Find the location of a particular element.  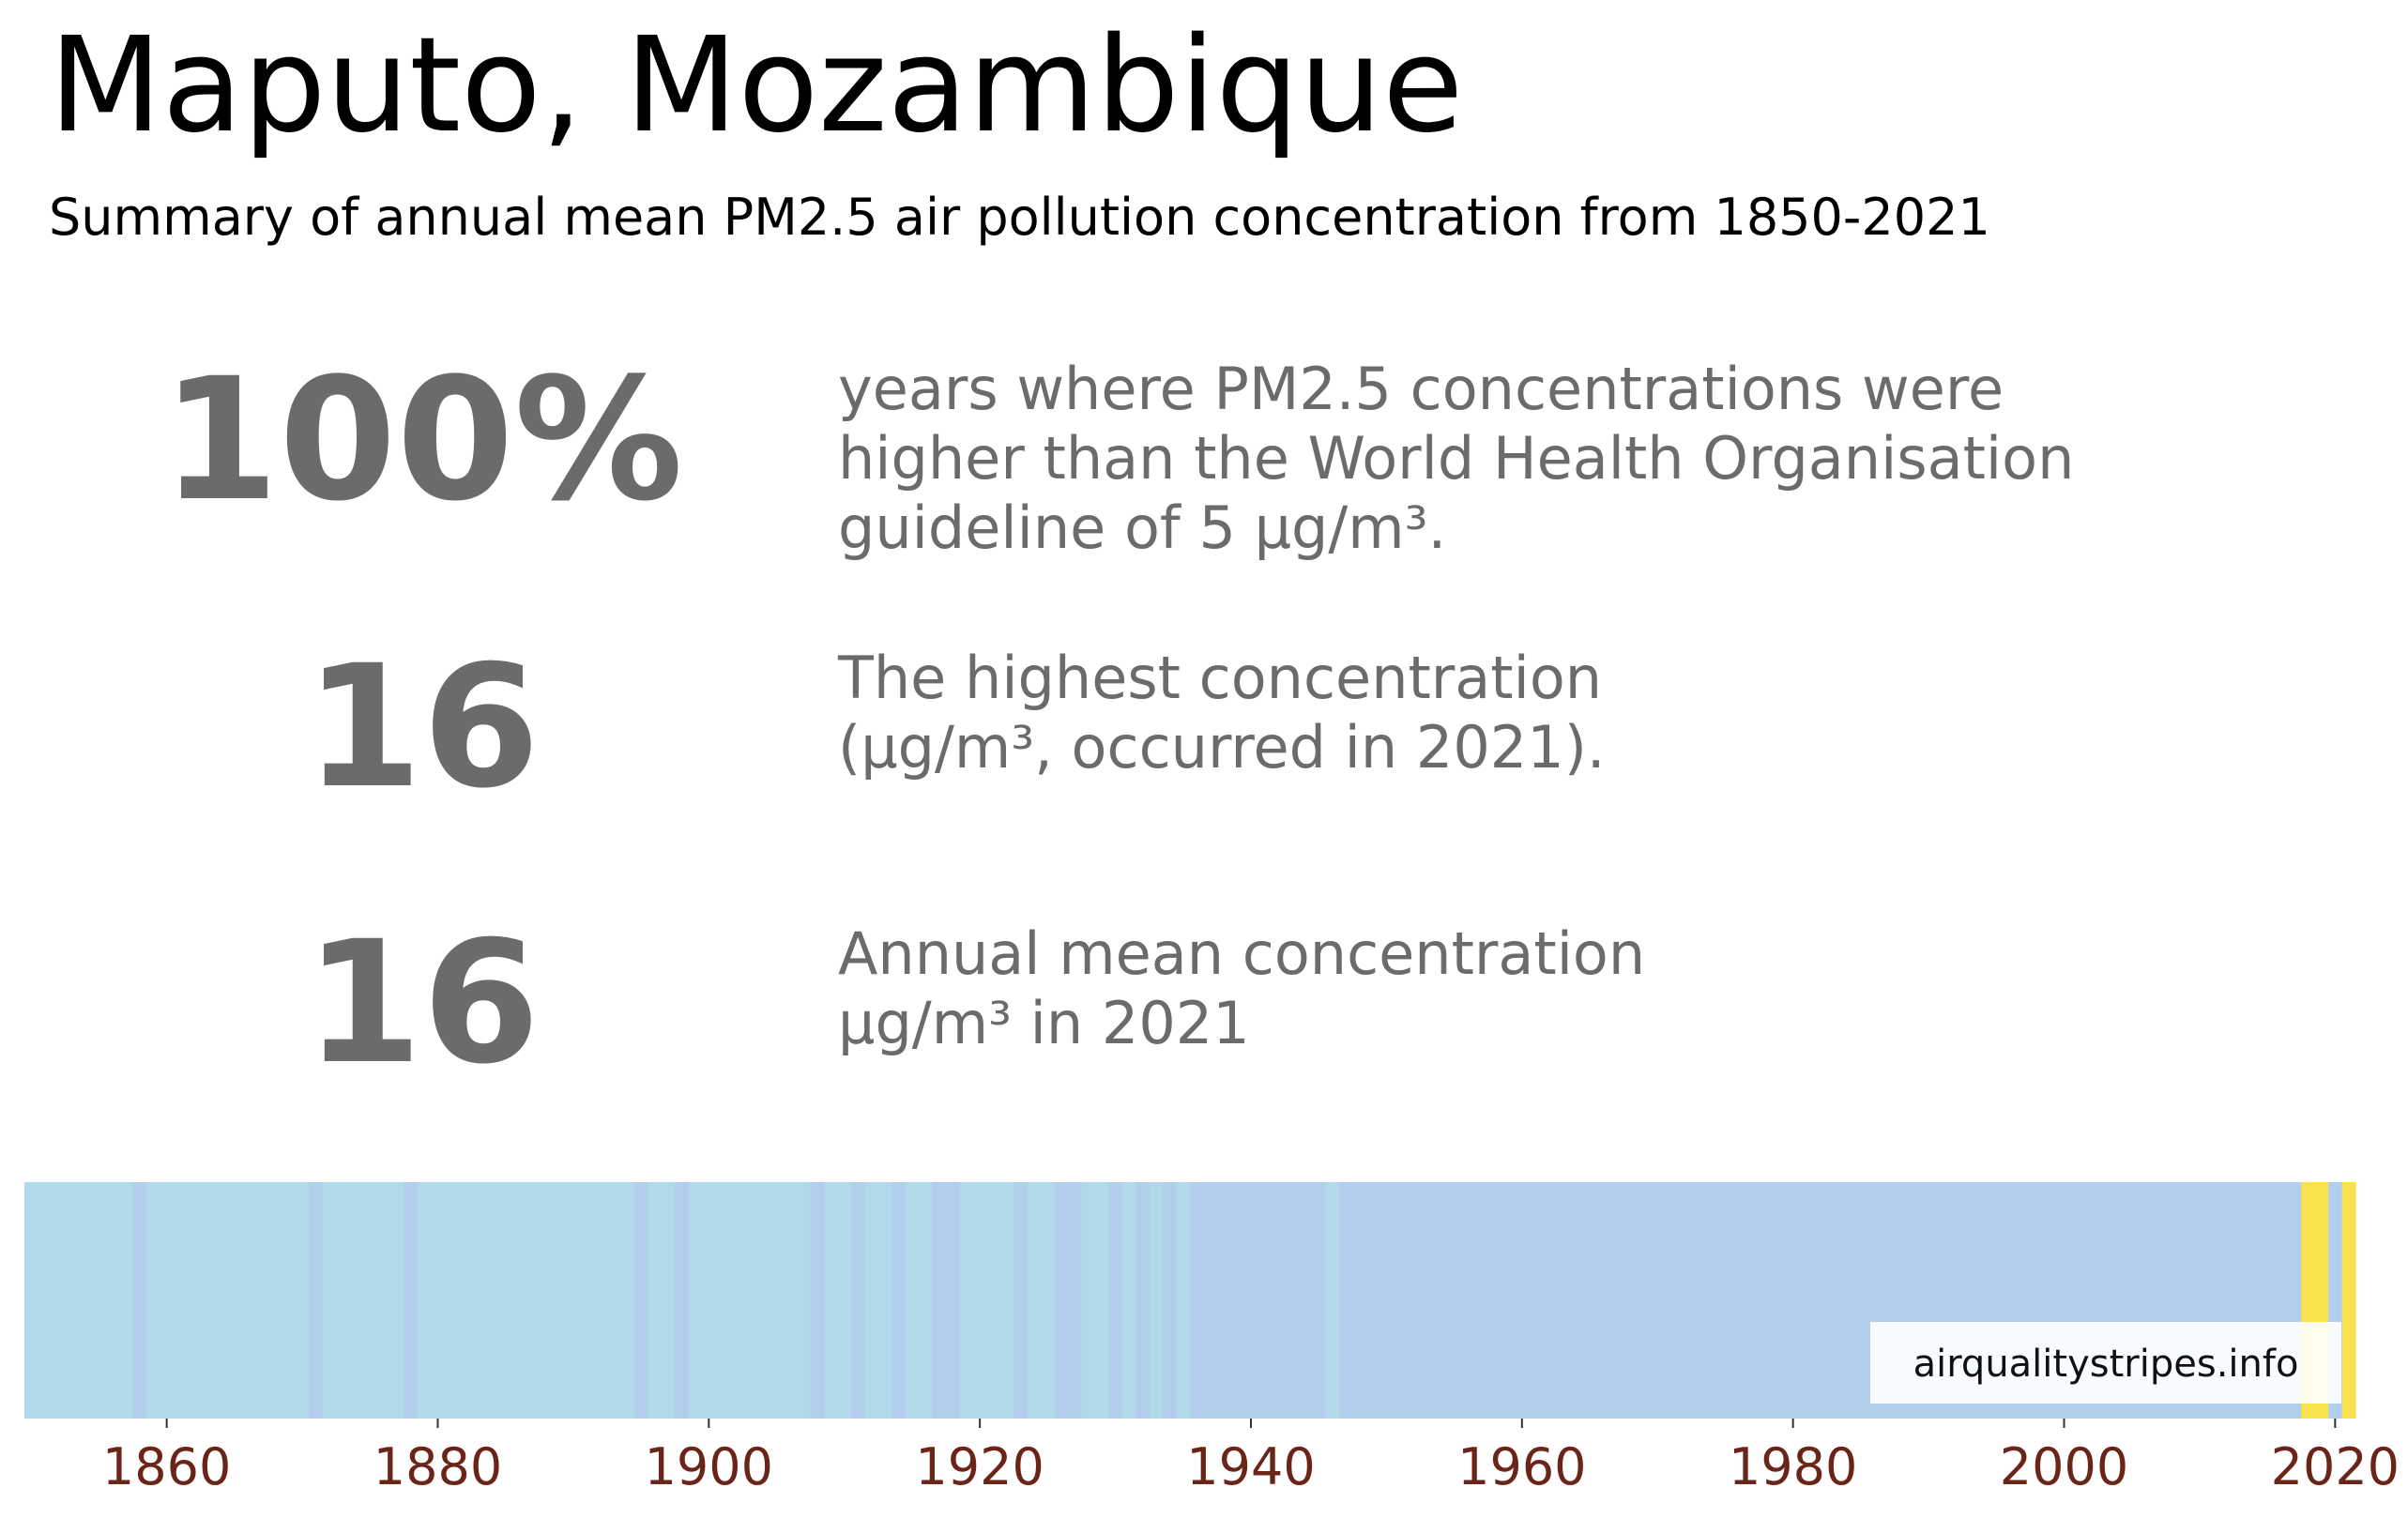

stripe-1909-1910 is located at coordinates (838, 1300).